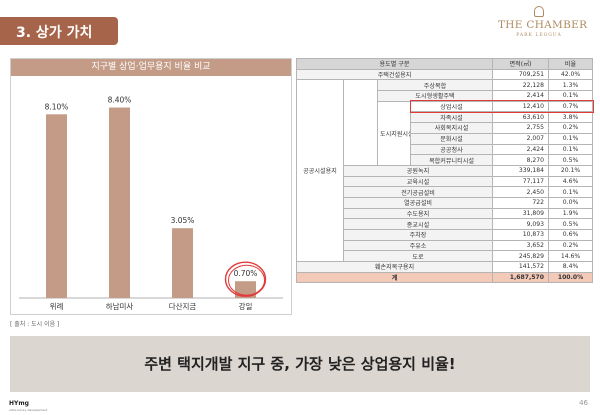  I want to click on row-area: 2,414, so click(521, 96).